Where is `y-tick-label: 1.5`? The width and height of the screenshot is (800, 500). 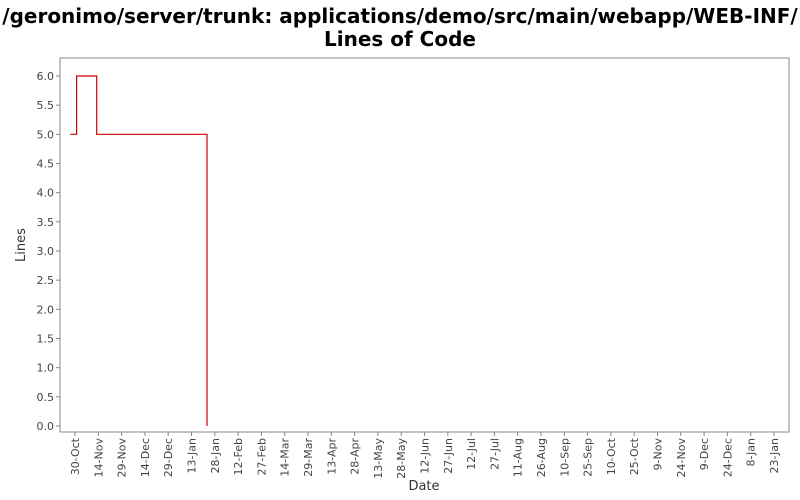
y-tick-label: 1.5 is located at coordinates (46, 339).